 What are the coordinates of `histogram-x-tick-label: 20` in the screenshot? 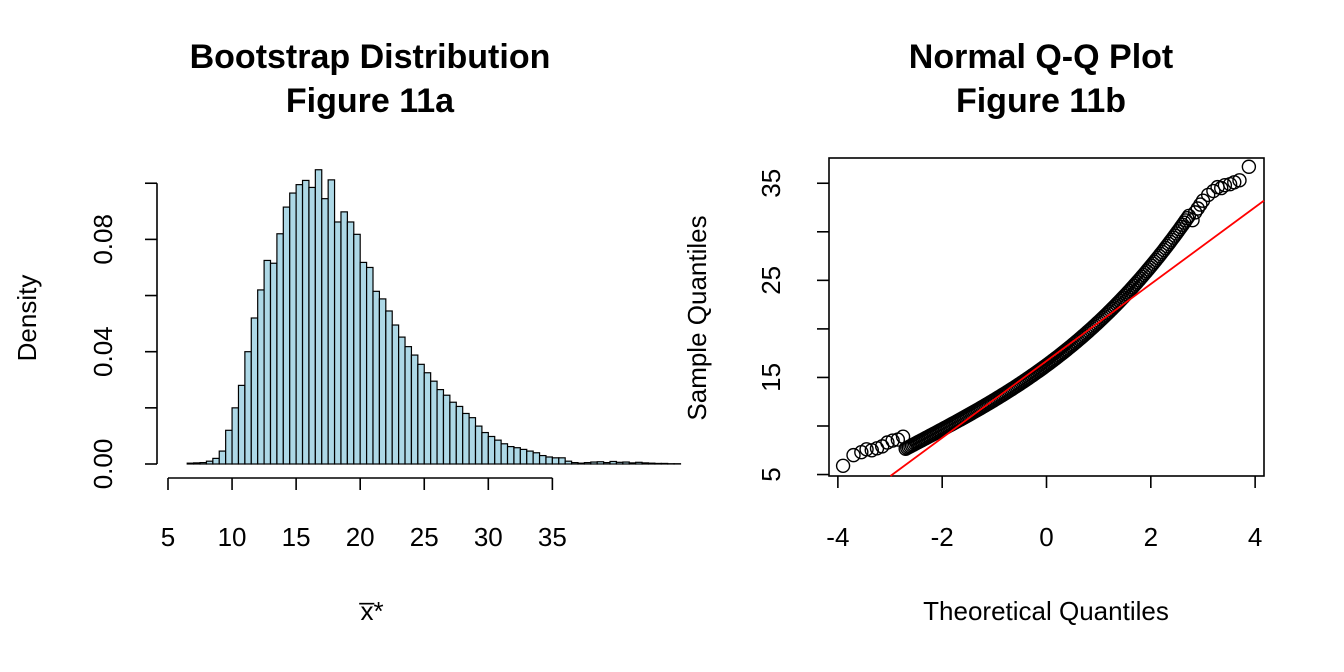 It's located at (360, 537).